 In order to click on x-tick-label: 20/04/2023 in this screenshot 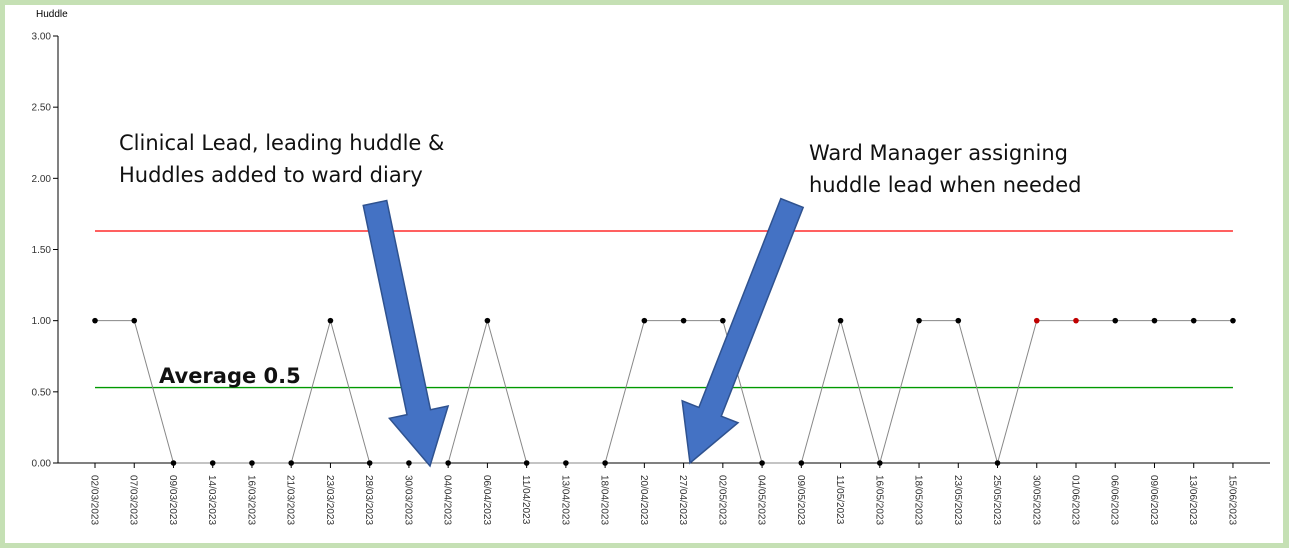, I will do `click(643, 500)`.